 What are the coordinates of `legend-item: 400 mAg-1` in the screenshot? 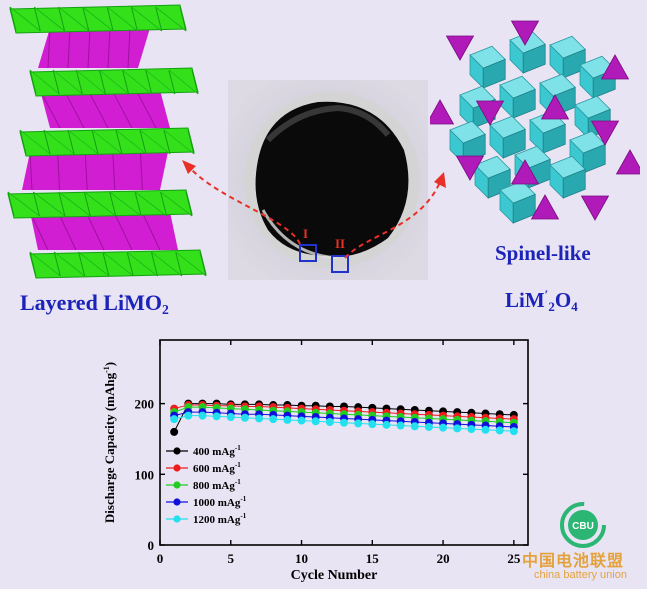 It's located at (203, 451).